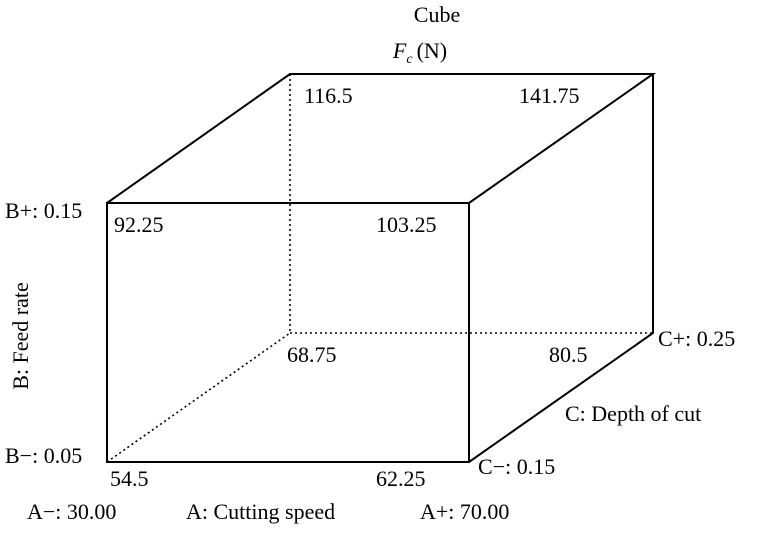  Describe the element at coordinates (696, 338) in the screenshot. I see `factor-c-high-label: C+: 0.25` at that location.